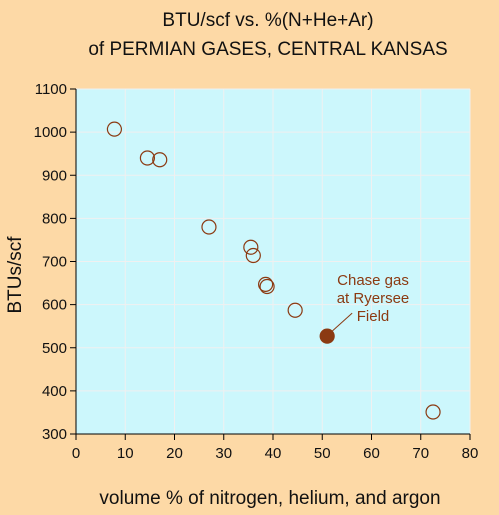  I want to click on x-tick-label: 30, so click(223, 453).